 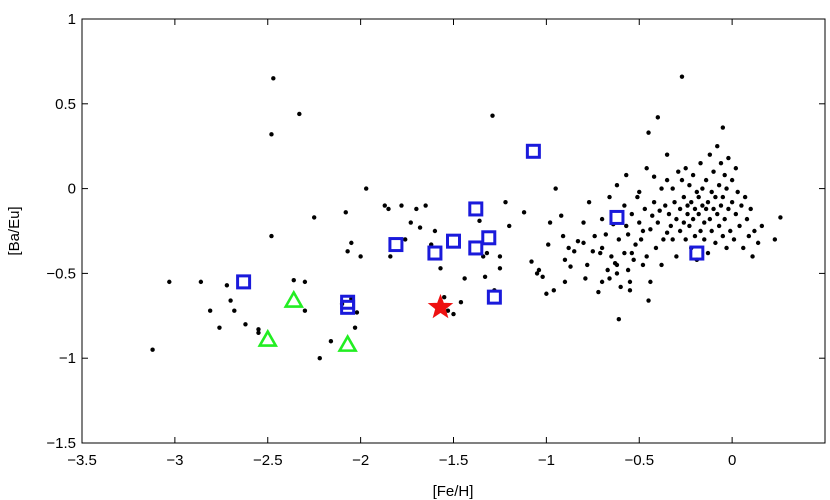 I want to click on x-tick-label: −3.5, so click(x=82, y=460).